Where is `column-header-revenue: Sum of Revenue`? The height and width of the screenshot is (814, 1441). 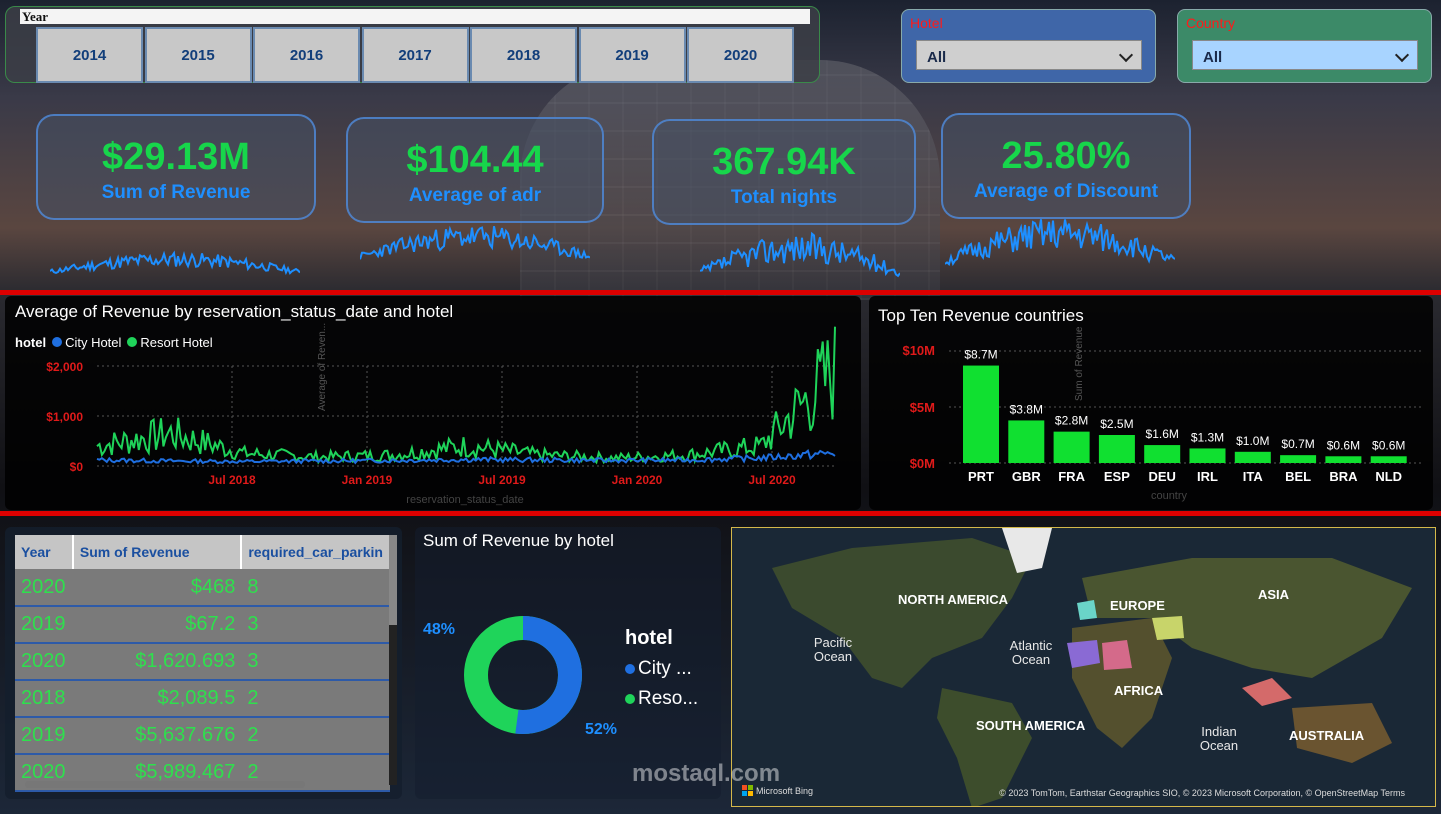 column-header-revenue: Sum of Revenue is located at coordinates (157, 552).